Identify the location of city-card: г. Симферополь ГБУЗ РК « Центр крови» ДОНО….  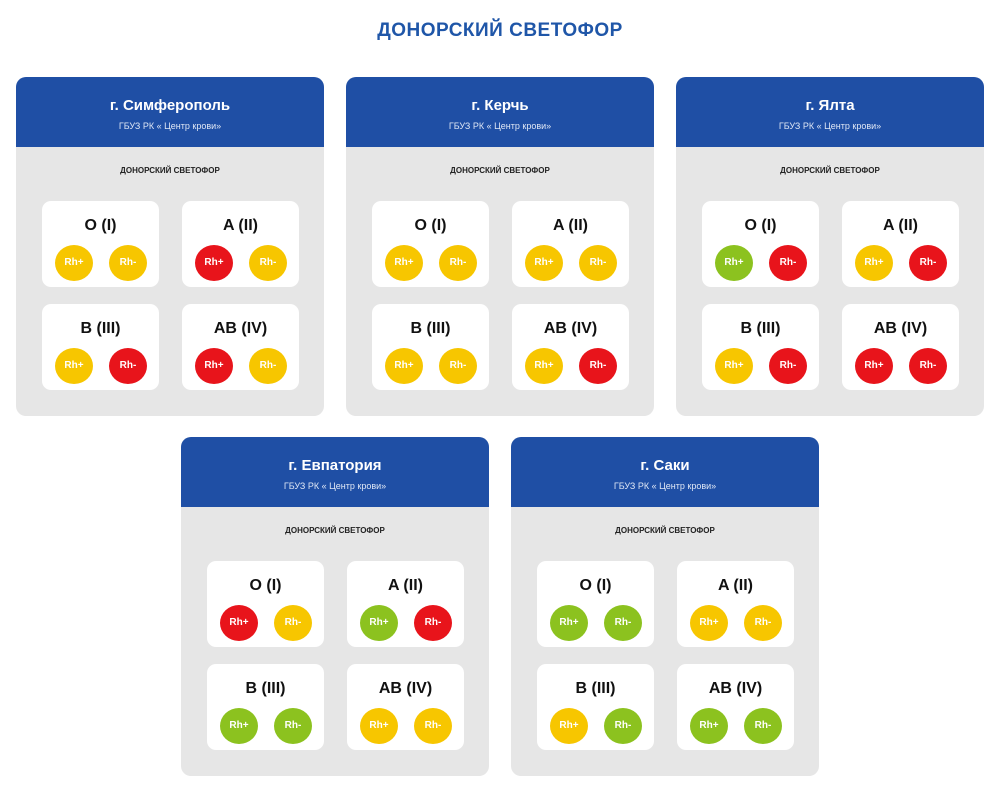
(170, 246).